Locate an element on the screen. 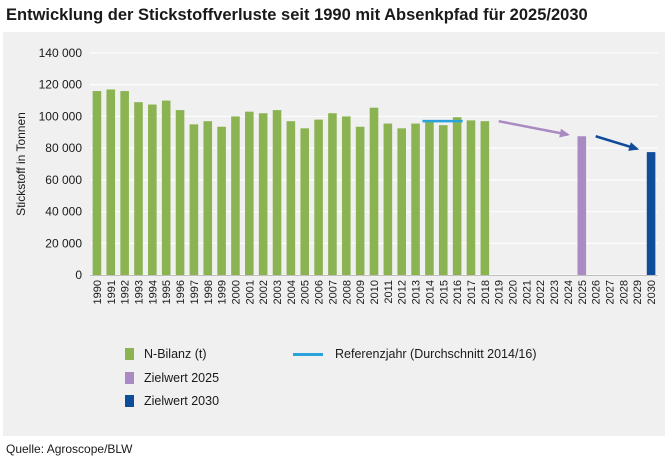  y-tick-label: 120 000 is located at coordinates (61, 85).